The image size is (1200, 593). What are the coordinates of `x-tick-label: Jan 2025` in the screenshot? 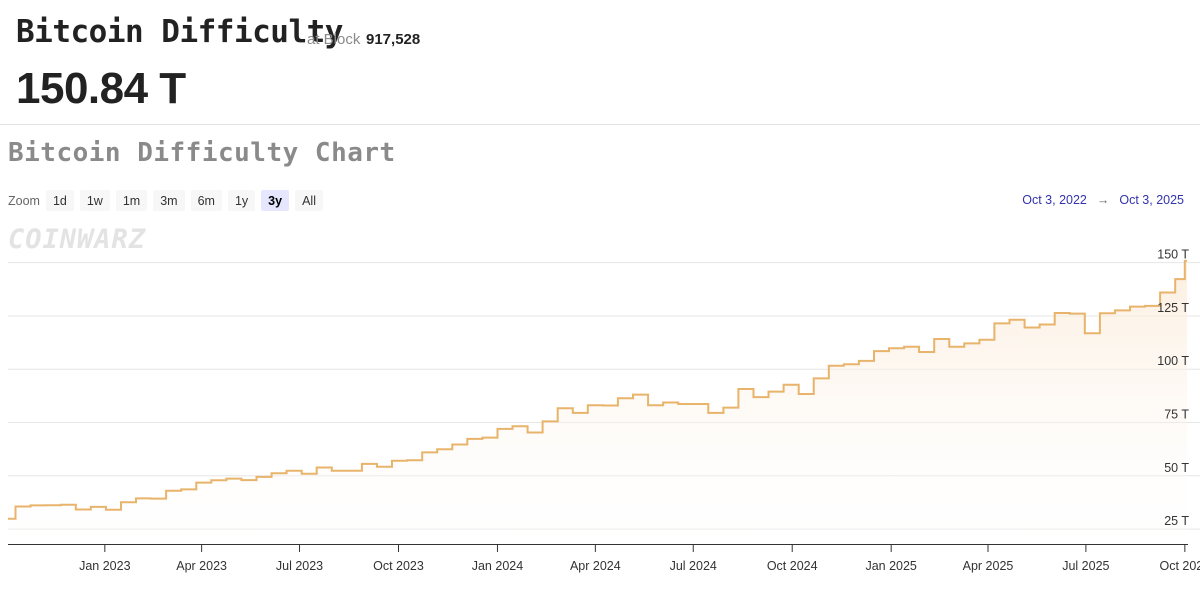 It's located at (890, 566).